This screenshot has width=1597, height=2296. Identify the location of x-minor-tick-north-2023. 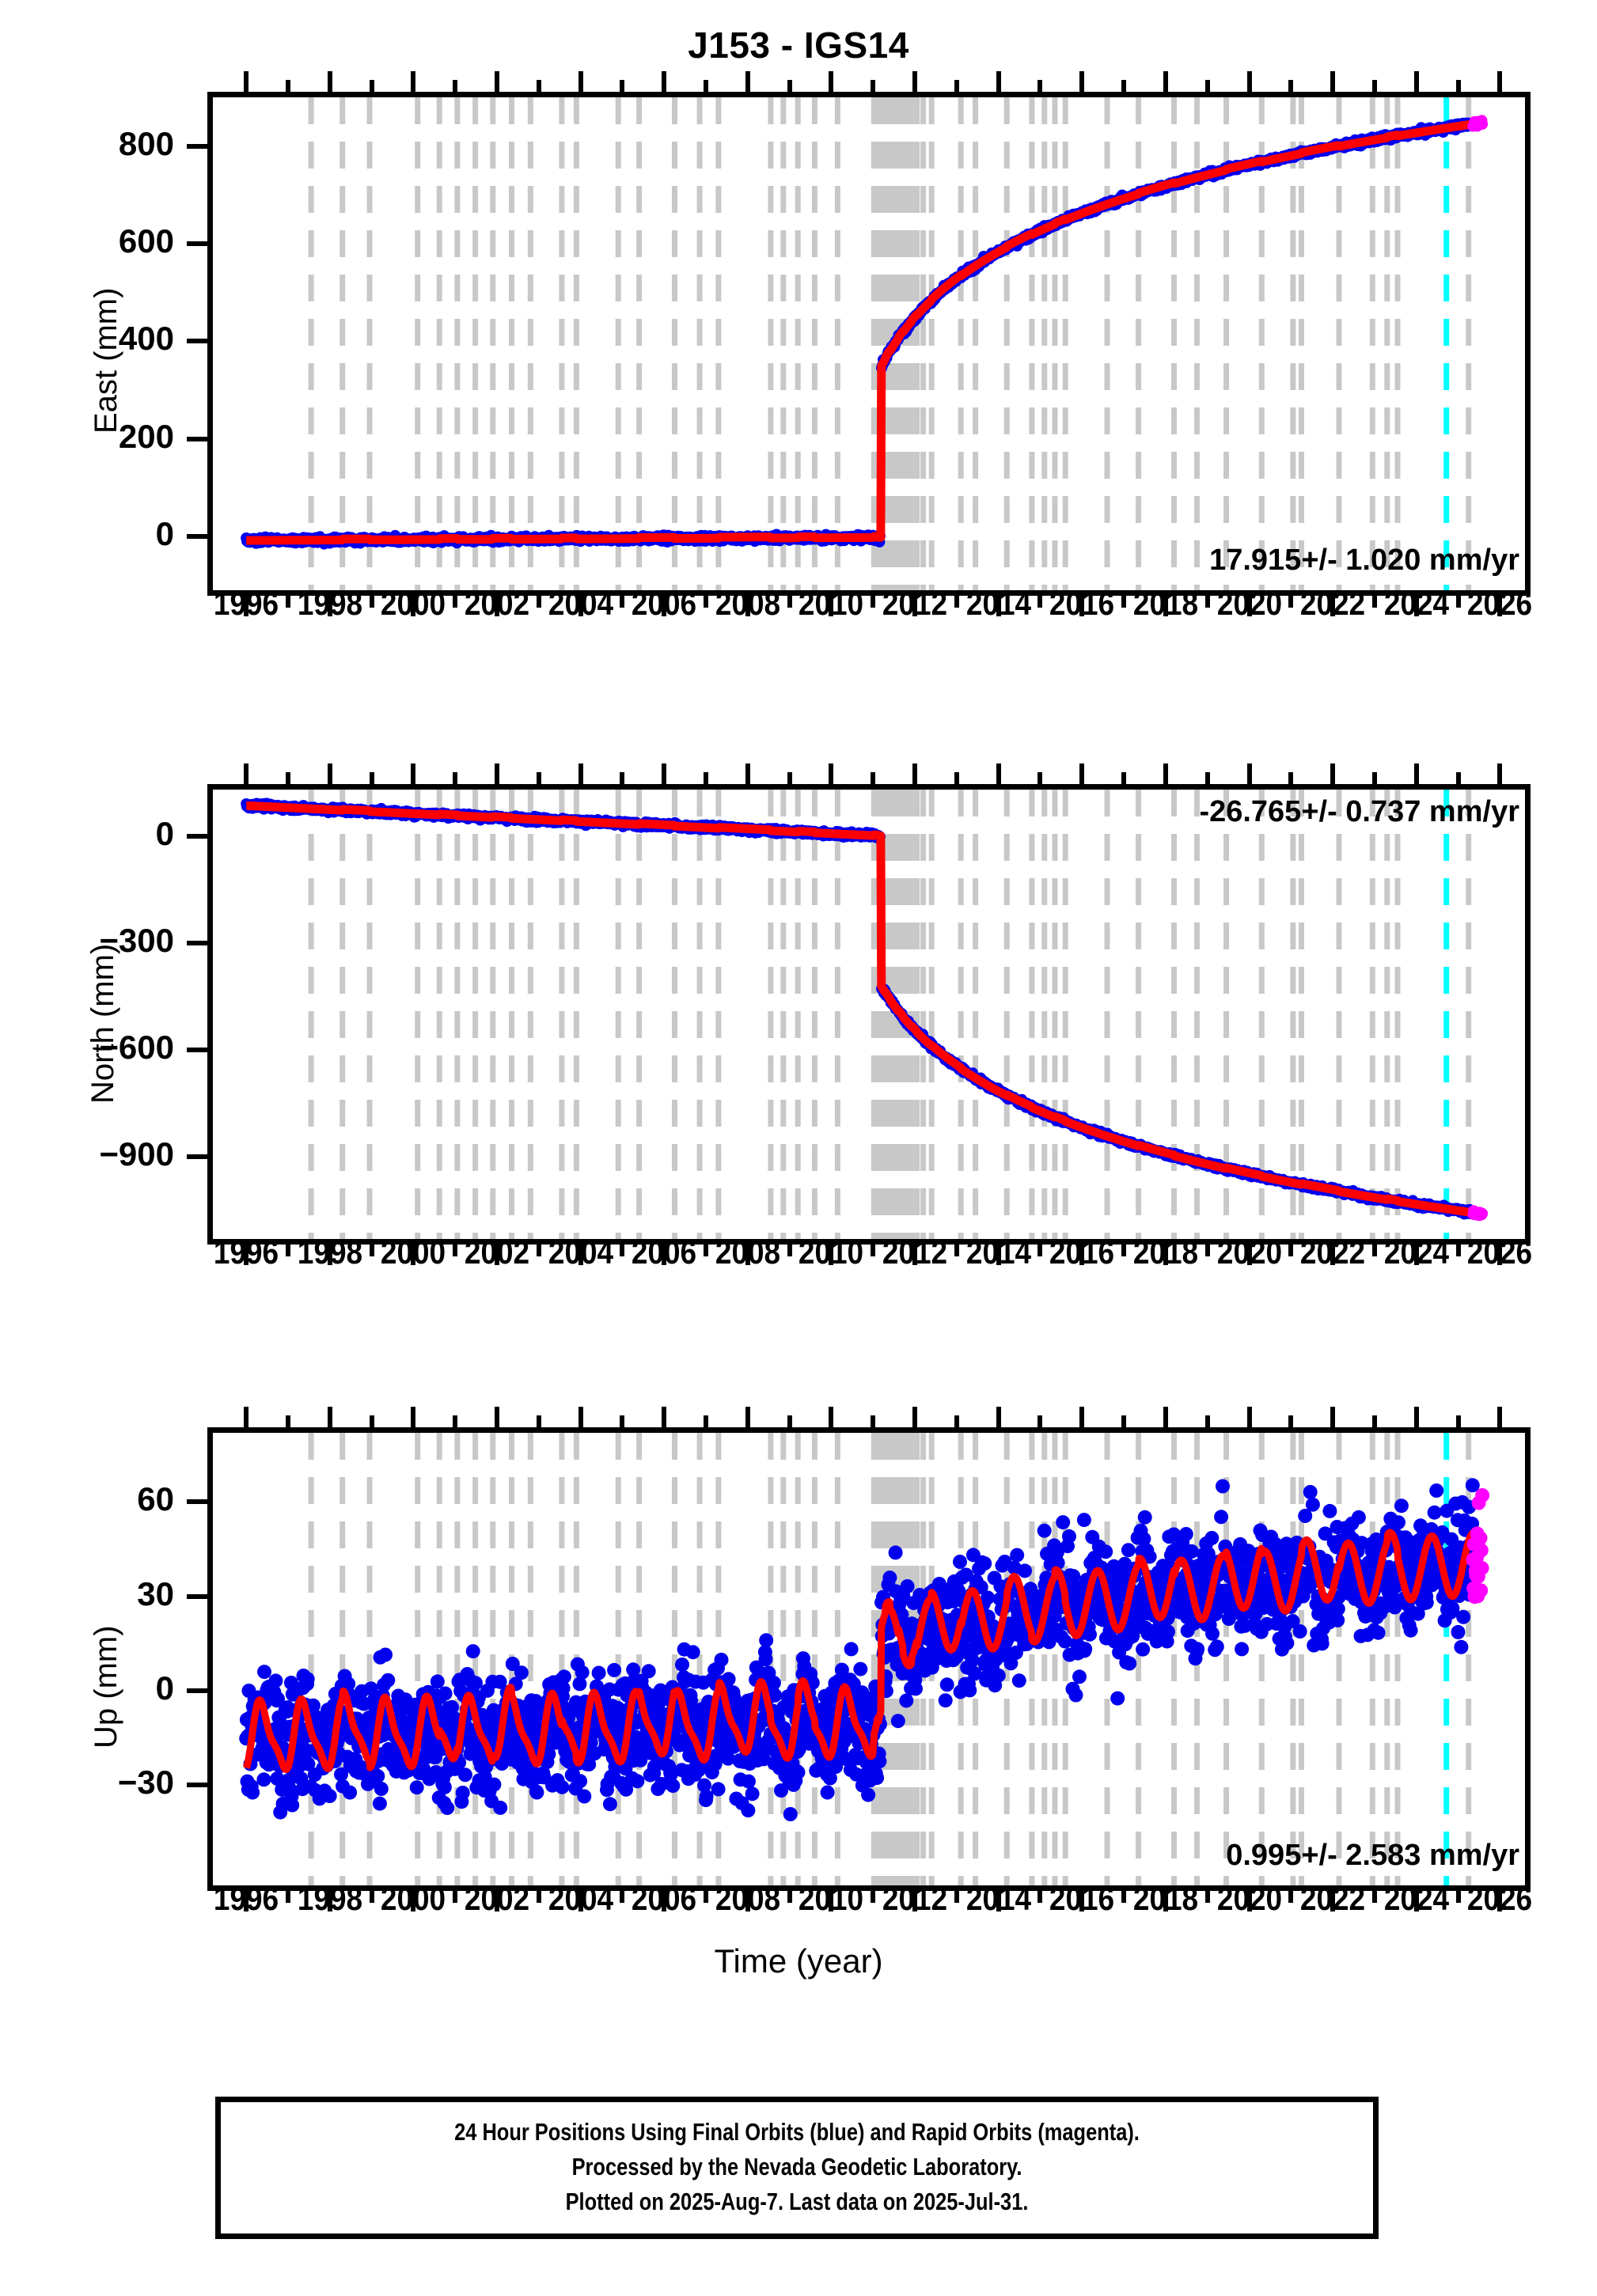
(1374, 1250).